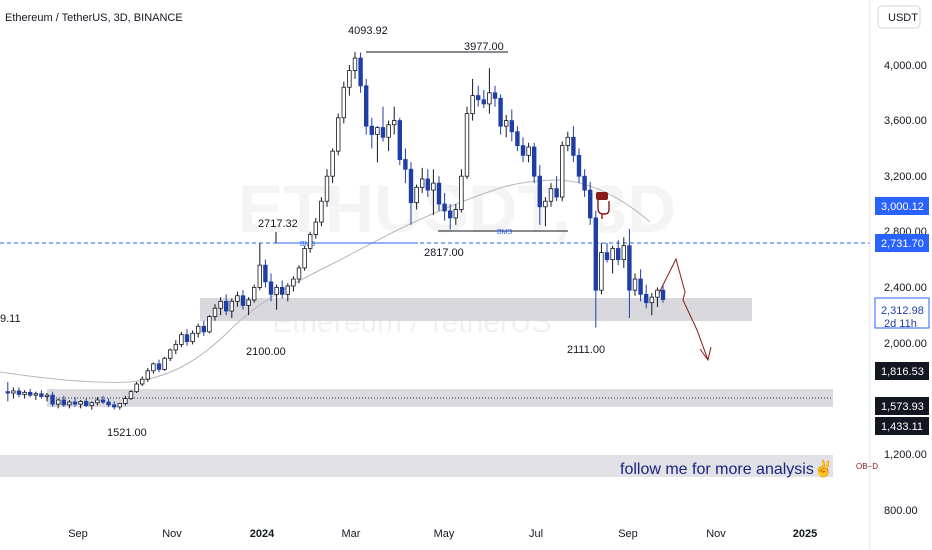 This screenshot has width=932, height=550. I want to click on x-tick-label: 2024, so click(262, 534).